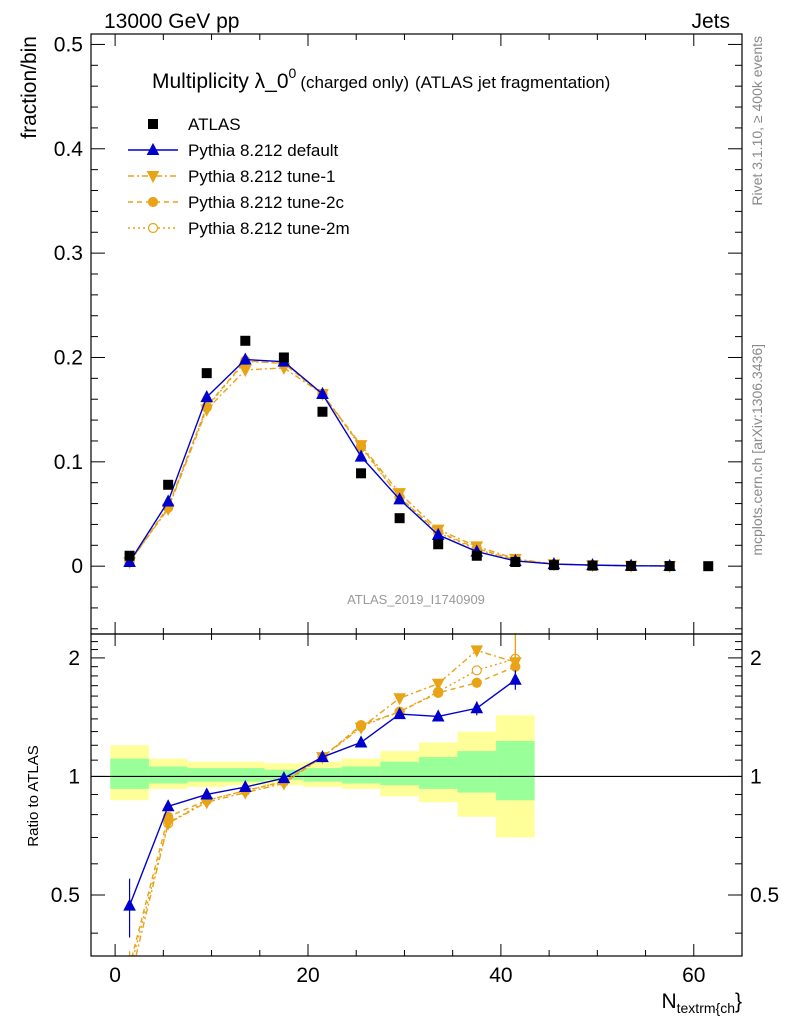 The width and height of the screenshot is (786, 1024). Describe the element at coordinates (706, 1008) in the screenshot. I see `xlabel-sub: textrm{ch` at that location.